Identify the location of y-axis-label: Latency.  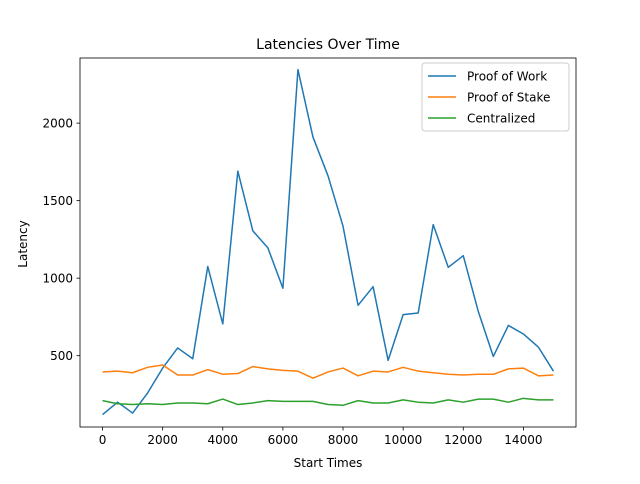
(23, 243).